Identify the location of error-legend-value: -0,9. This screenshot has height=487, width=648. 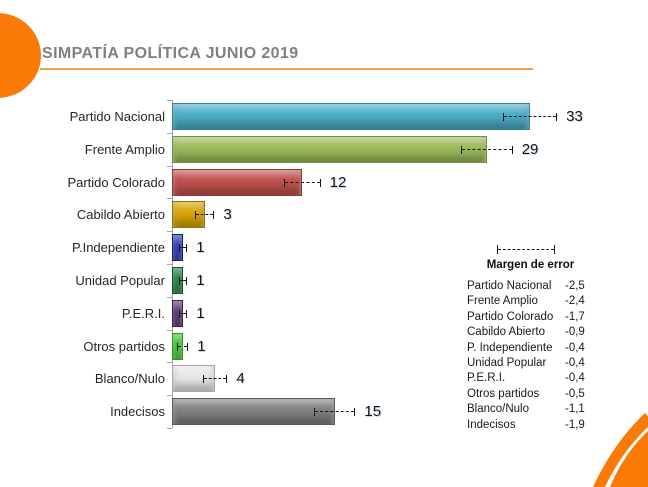
(575, 332).